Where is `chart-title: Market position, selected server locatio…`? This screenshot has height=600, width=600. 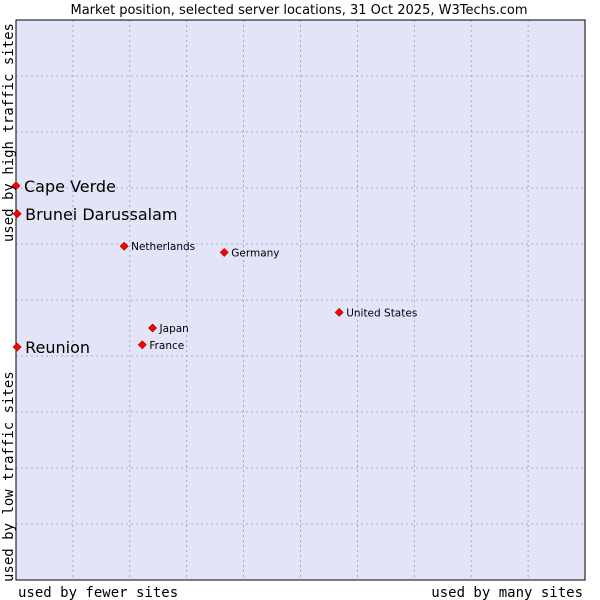
chart-title: Market position, selected server locatio… is located at coordinates (298, 10).